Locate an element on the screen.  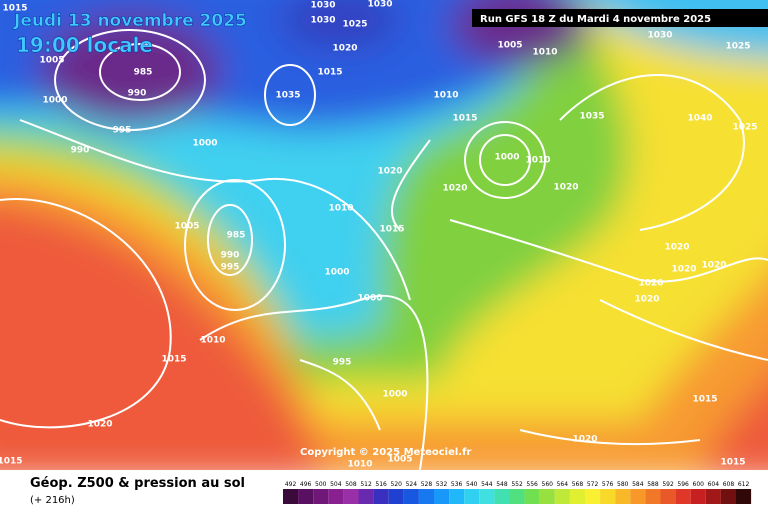
scale-label: 556 is located at coordinates (532, 484).